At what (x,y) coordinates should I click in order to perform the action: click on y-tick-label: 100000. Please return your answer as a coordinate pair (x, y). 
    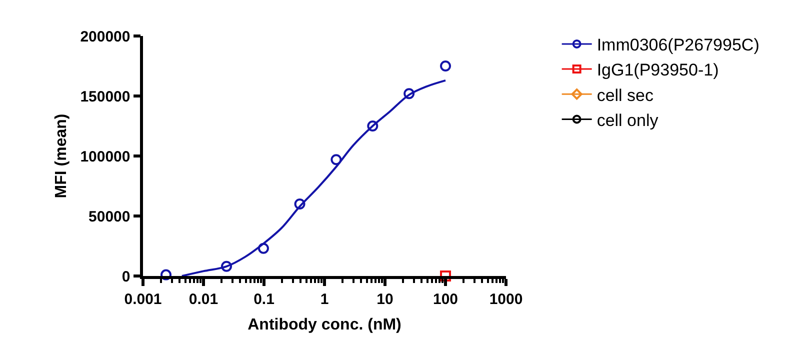
    Looking at the image, I should click on (105, 157).